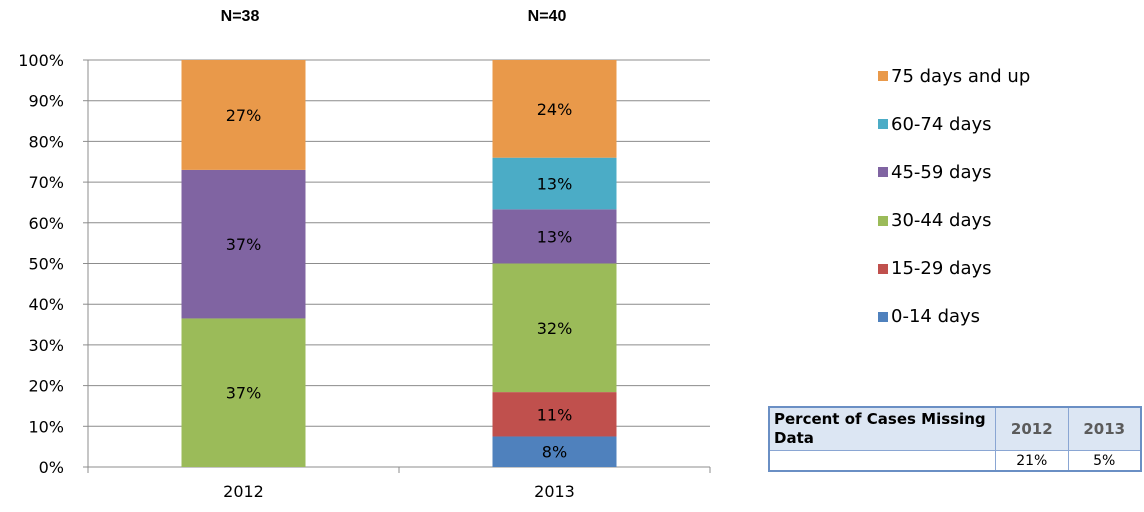 The image size is (1144, 512). I want to click on x-tick-label: 2012, so click(243, 491).